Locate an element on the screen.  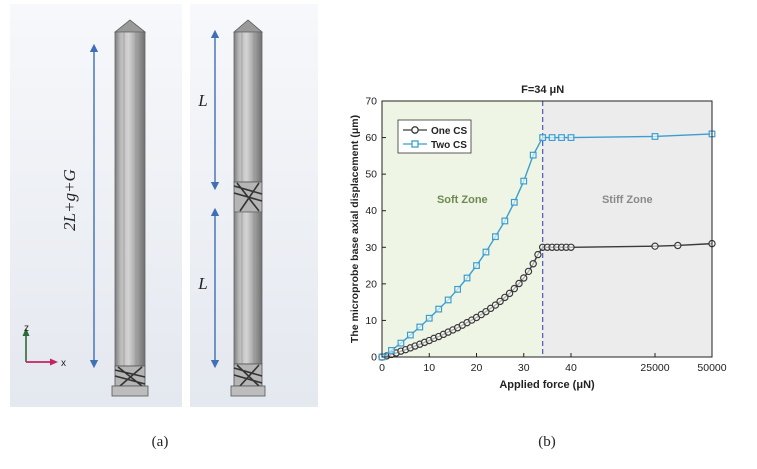
x-tick-label: 50000 is located at coordinates (711, 368).